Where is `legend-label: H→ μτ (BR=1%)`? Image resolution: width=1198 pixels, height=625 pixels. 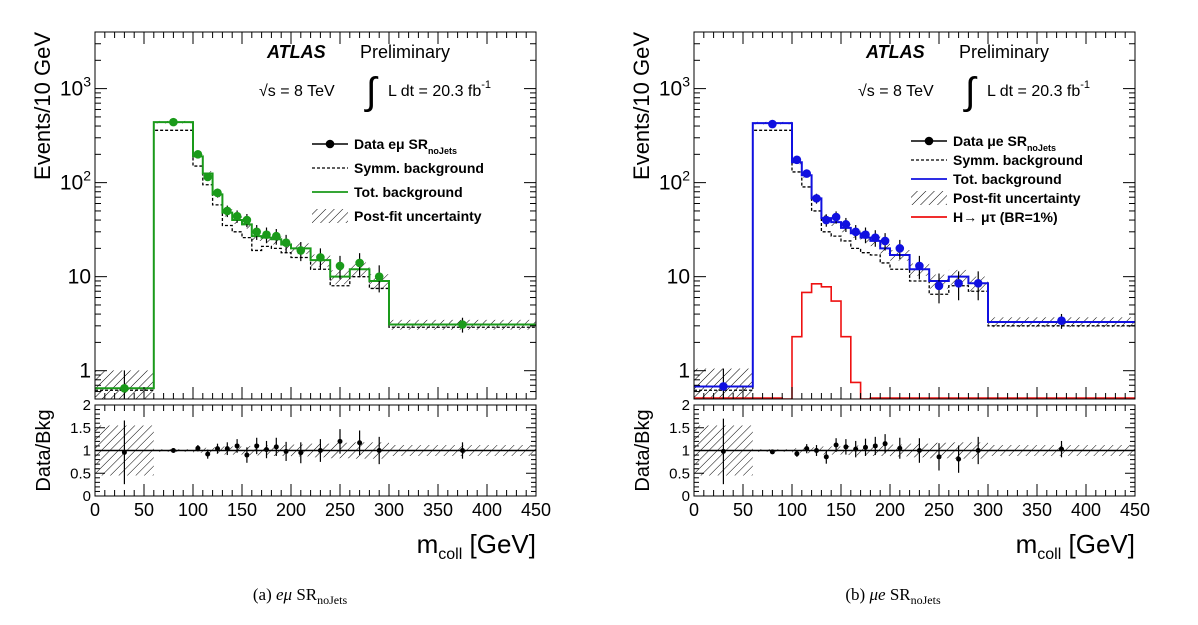 legend-label: H→ μτ (BR=1%) is located at coordinates (1005, 217).